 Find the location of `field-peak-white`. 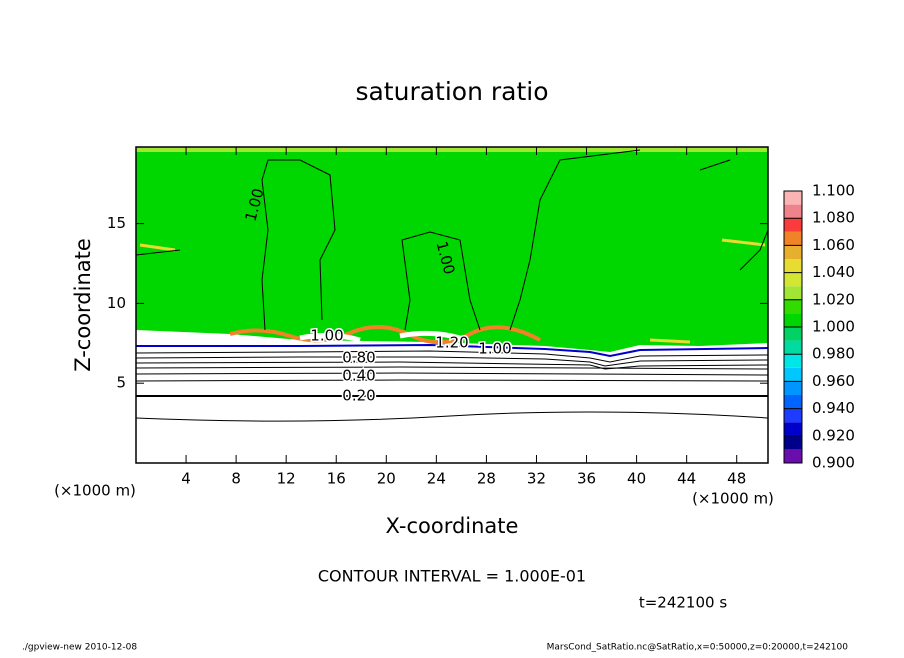

field-peak-white is located at coordinates (380, 336).